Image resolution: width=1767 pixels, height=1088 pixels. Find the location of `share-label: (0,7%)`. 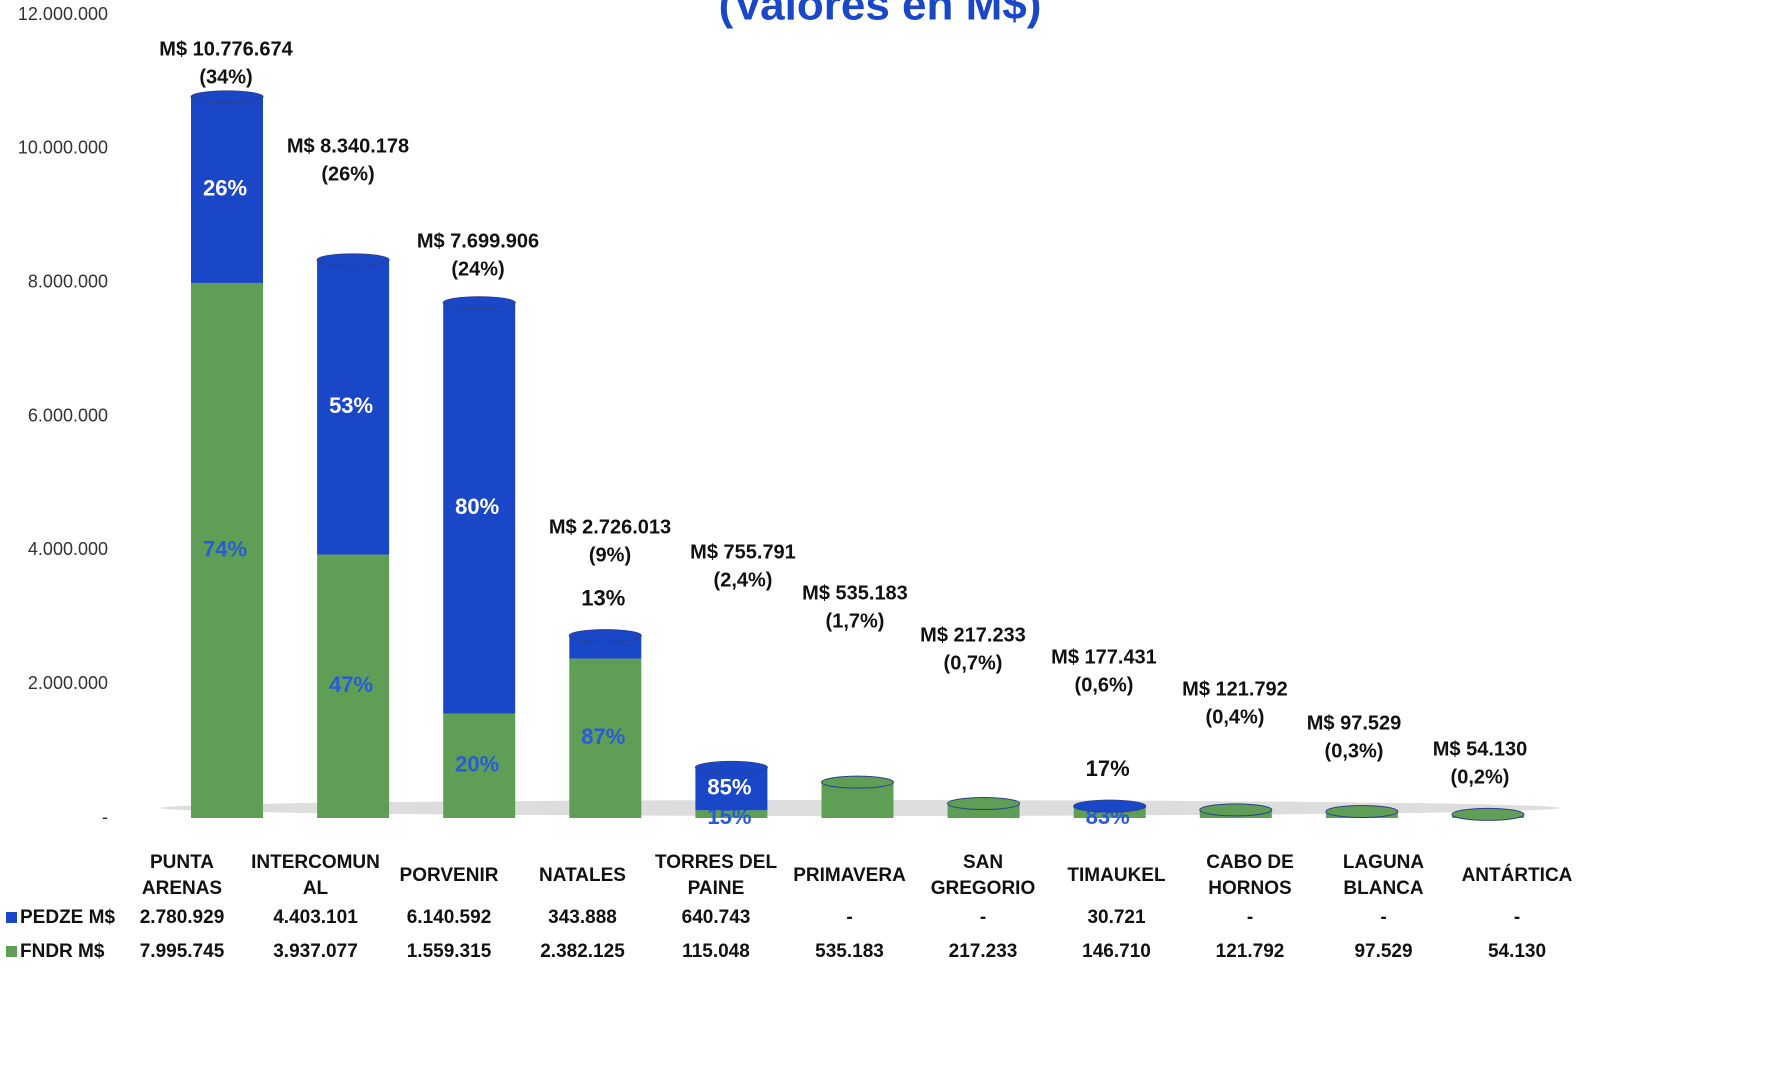

share-label: (0,7%) is located at coordinates (973, 663).